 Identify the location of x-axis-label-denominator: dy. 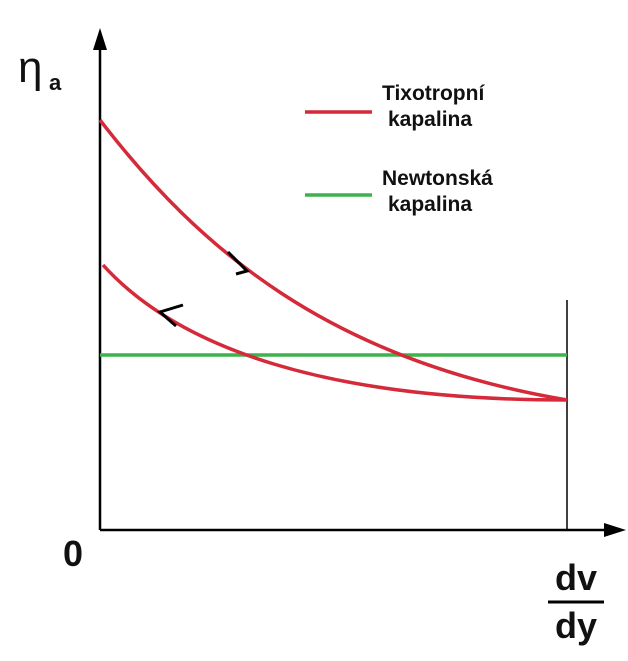
(576, 625).